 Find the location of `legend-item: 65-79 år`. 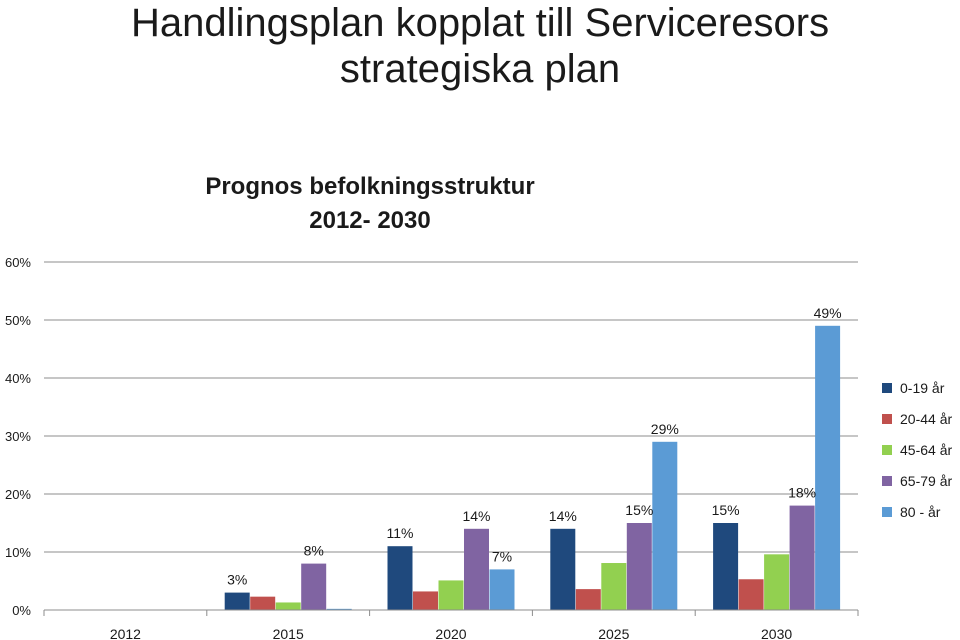

legend-item: 65-79 år is located at coordinates (921, 480).